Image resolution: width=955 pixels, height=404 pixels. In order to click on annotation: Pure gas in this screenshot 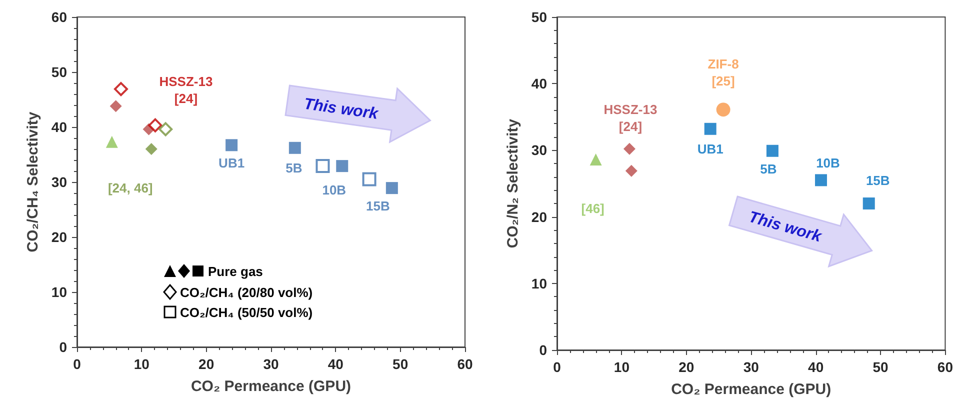, I will do `click(235, 271)`.